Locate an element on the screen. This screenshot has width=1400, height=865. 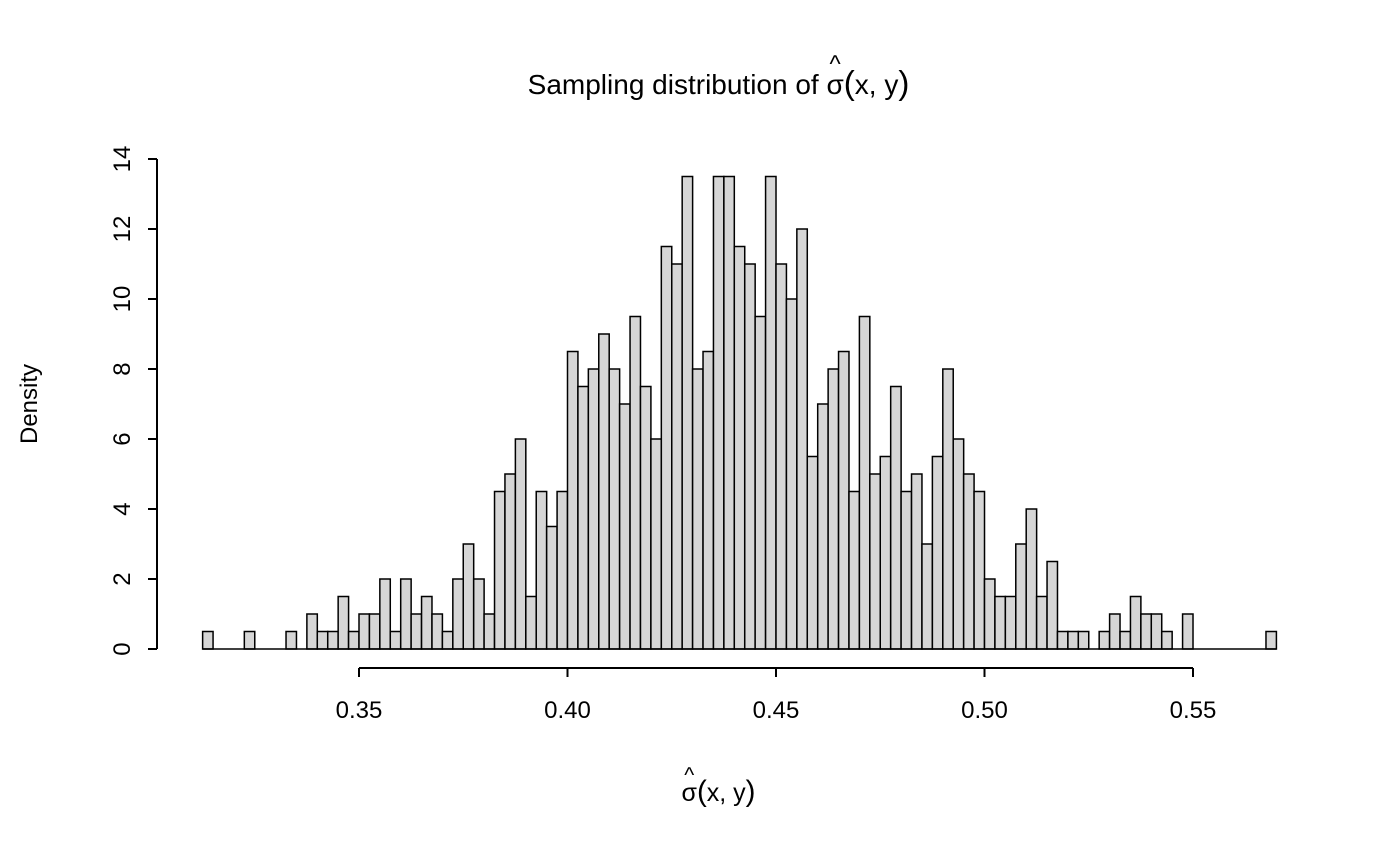
sigma-symbol: σ is located at coordinates (689, 793).